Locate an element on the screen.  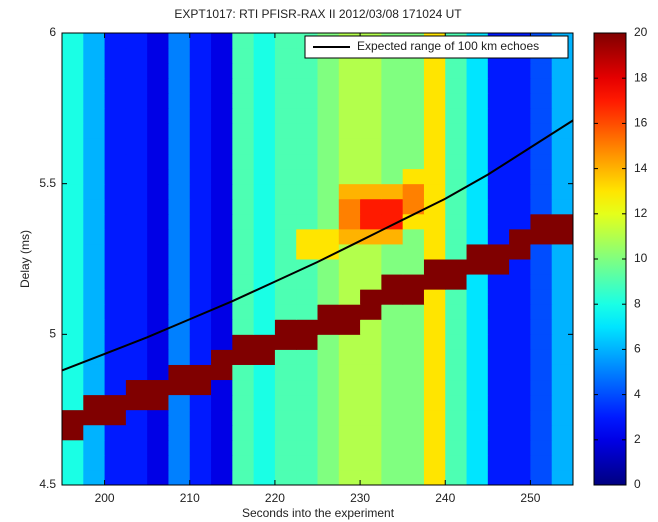
colorbar is located at coordinates (610, 259).